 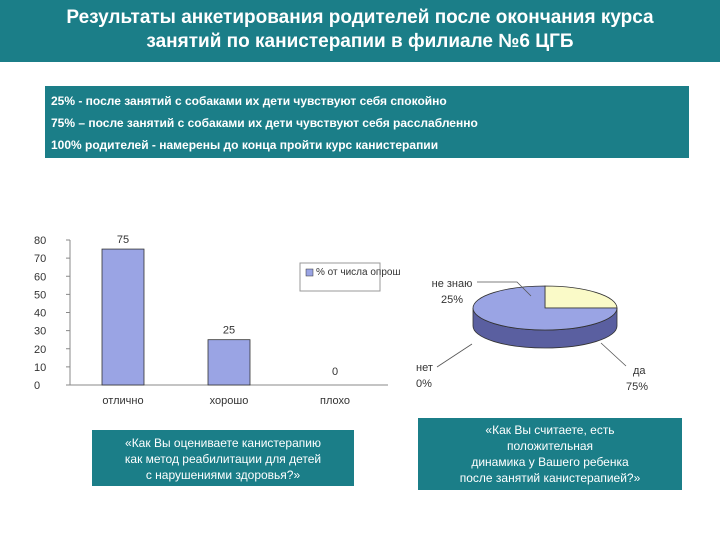 I want to click on legend-box, so click(x=340, y=277).